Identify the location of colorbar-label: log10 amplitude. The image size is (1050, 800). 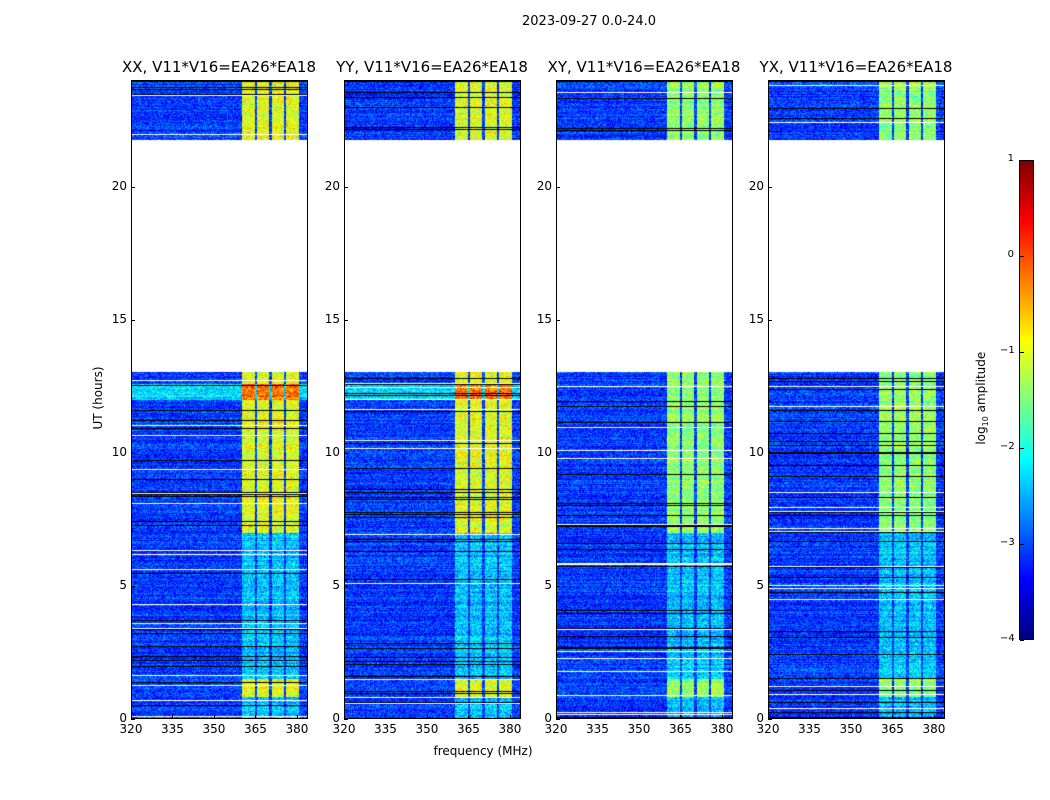
(982, 398).